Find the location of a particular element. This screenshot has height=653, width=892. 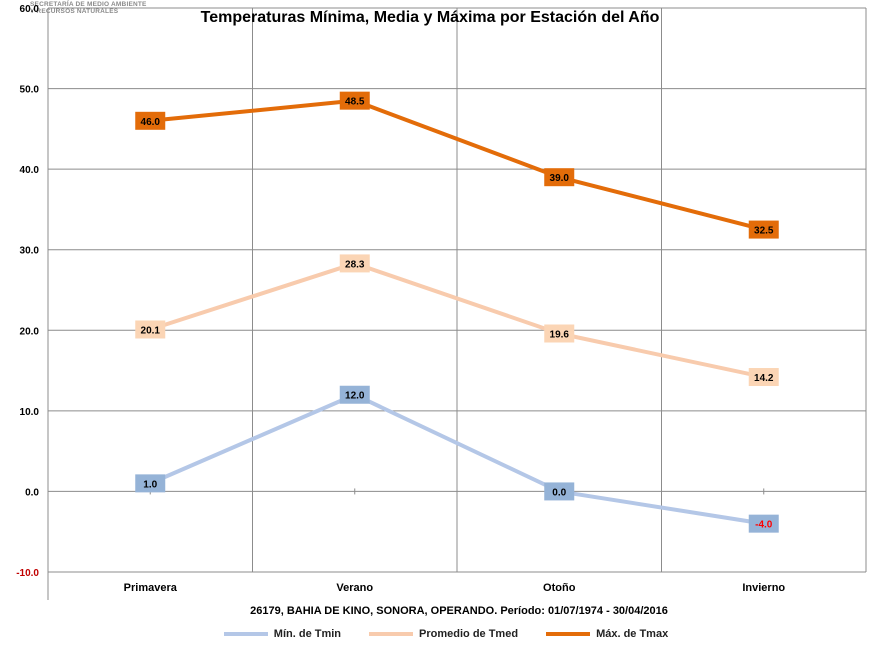

legend-item: Mín. de Tmin is located at coordinates (282, 634).